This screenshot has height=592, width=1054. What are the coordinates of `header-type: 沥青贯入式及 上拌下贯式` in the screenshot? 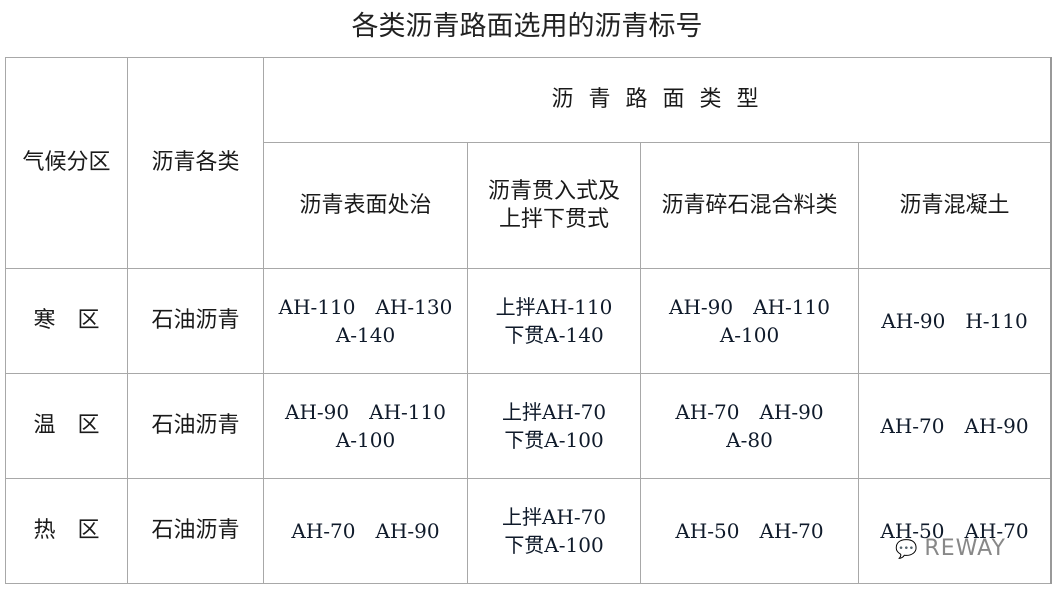 It's located at (554, 205).